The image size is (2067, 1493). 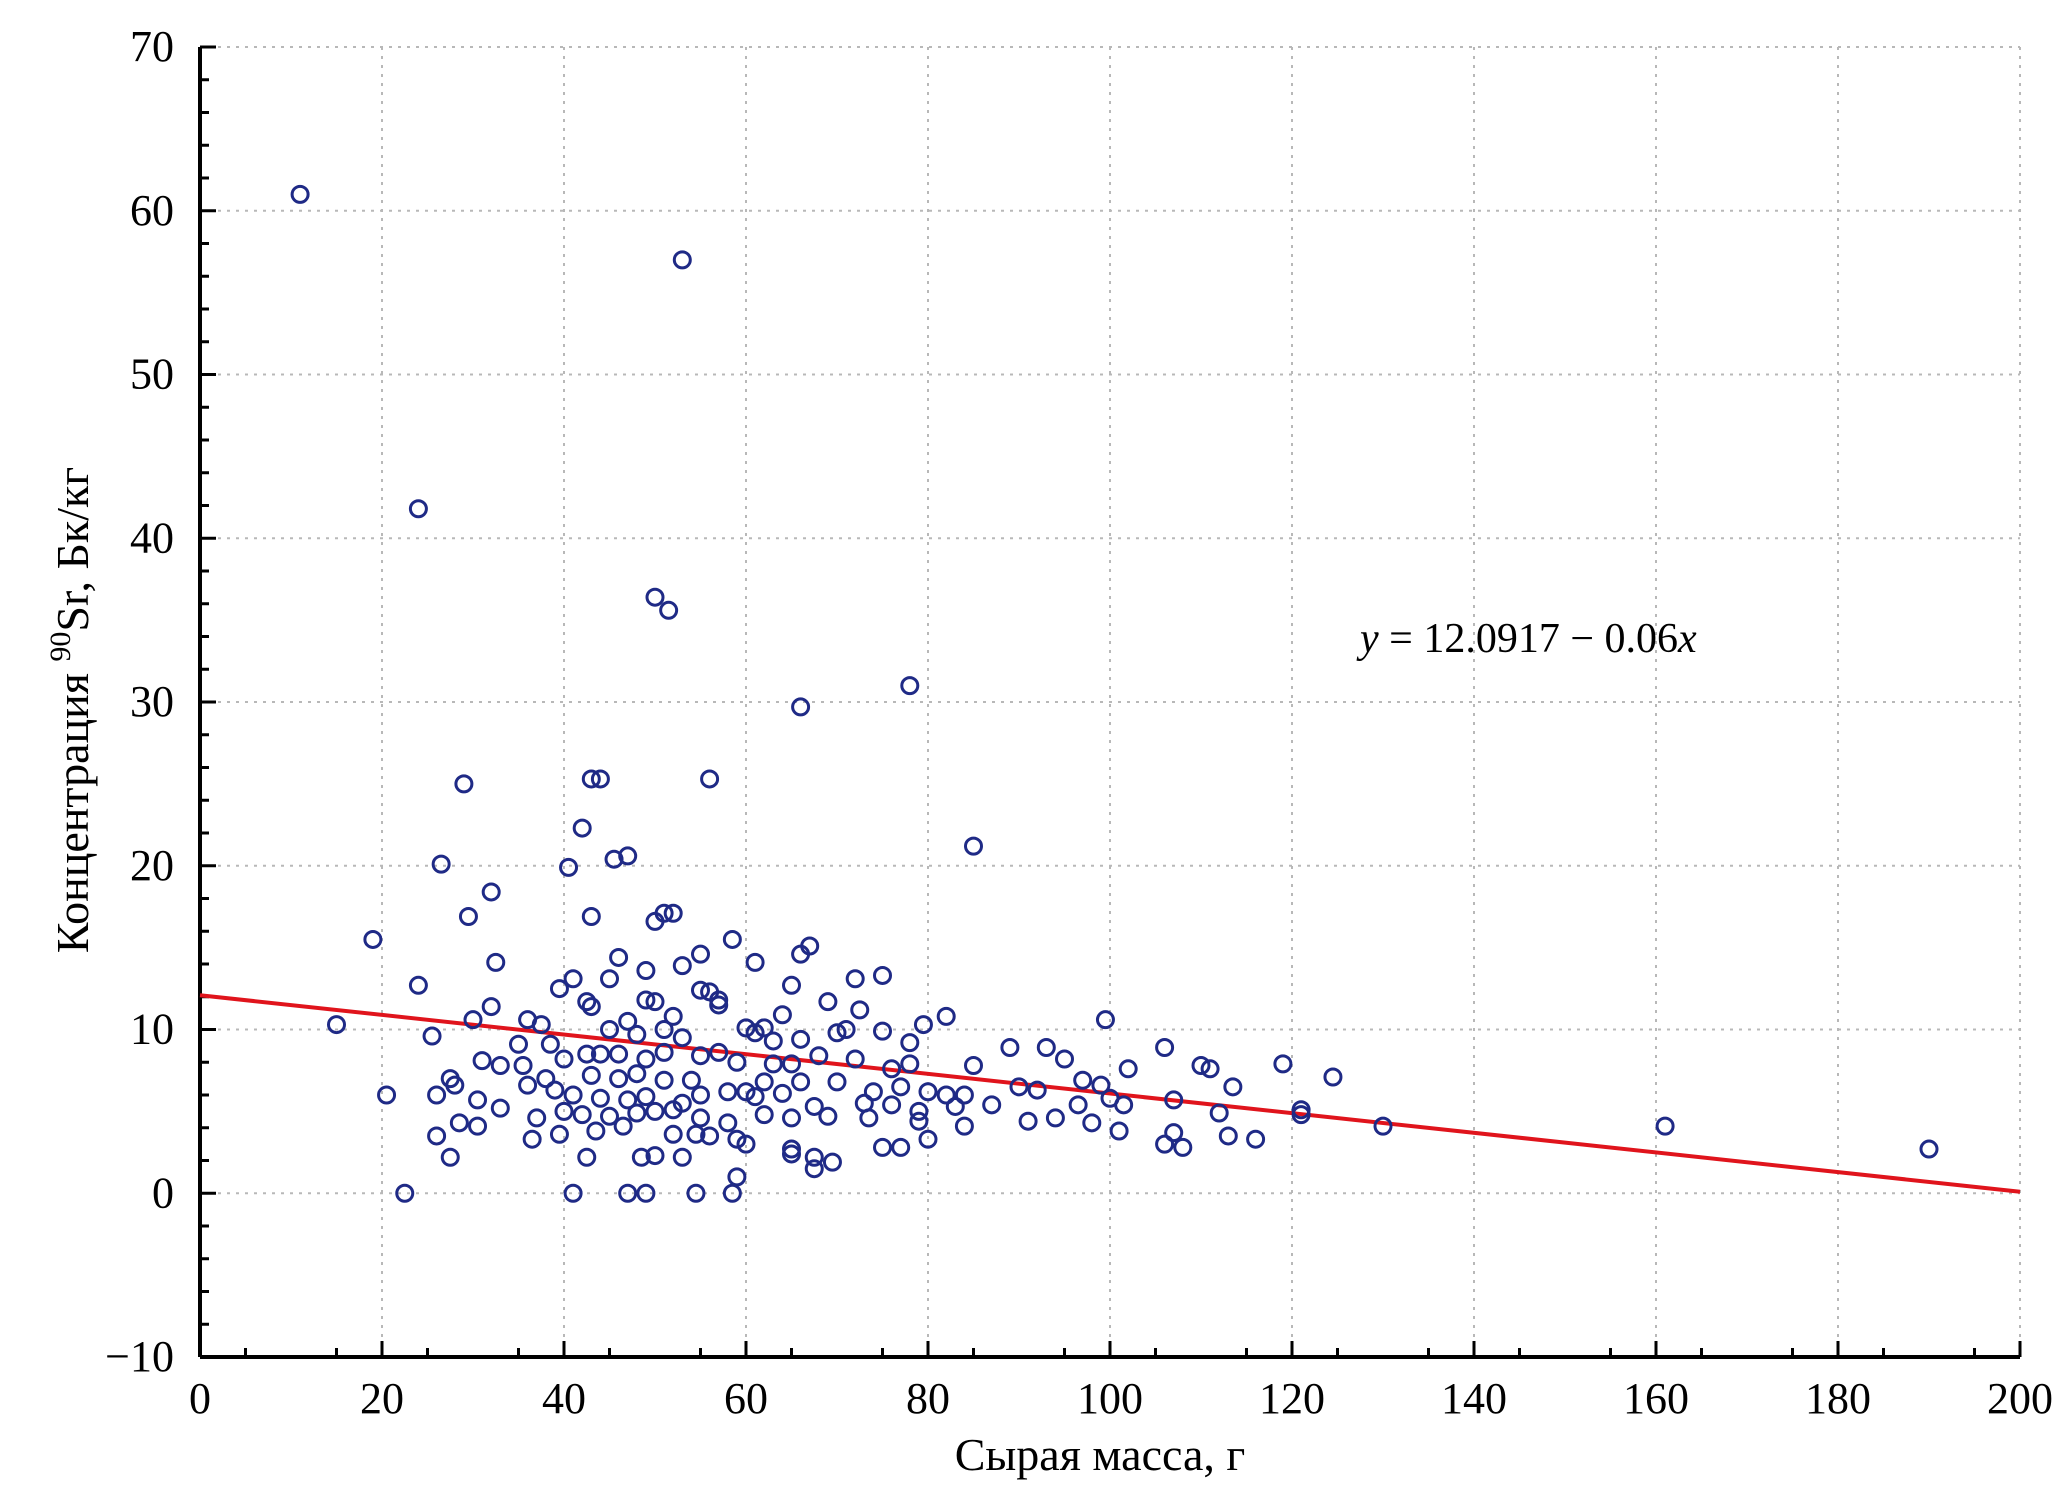 What do you see at coordinates (1687, 639) in the screenshot?
I see `equation-x-var: x` at bounding box center [1687, 639].